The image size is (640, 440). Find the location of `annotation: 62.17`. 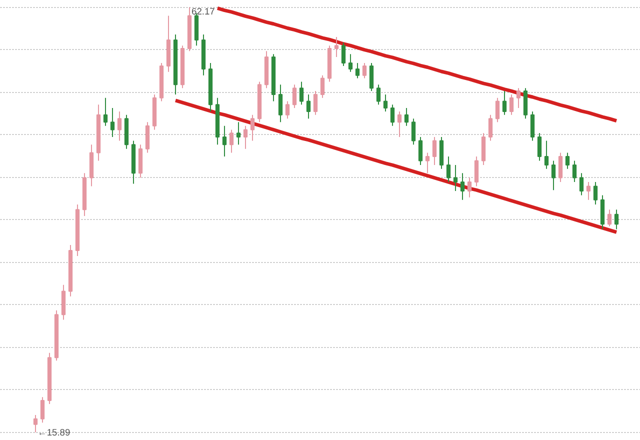

annotation: 62.17 is located at coordinates (203, 11).